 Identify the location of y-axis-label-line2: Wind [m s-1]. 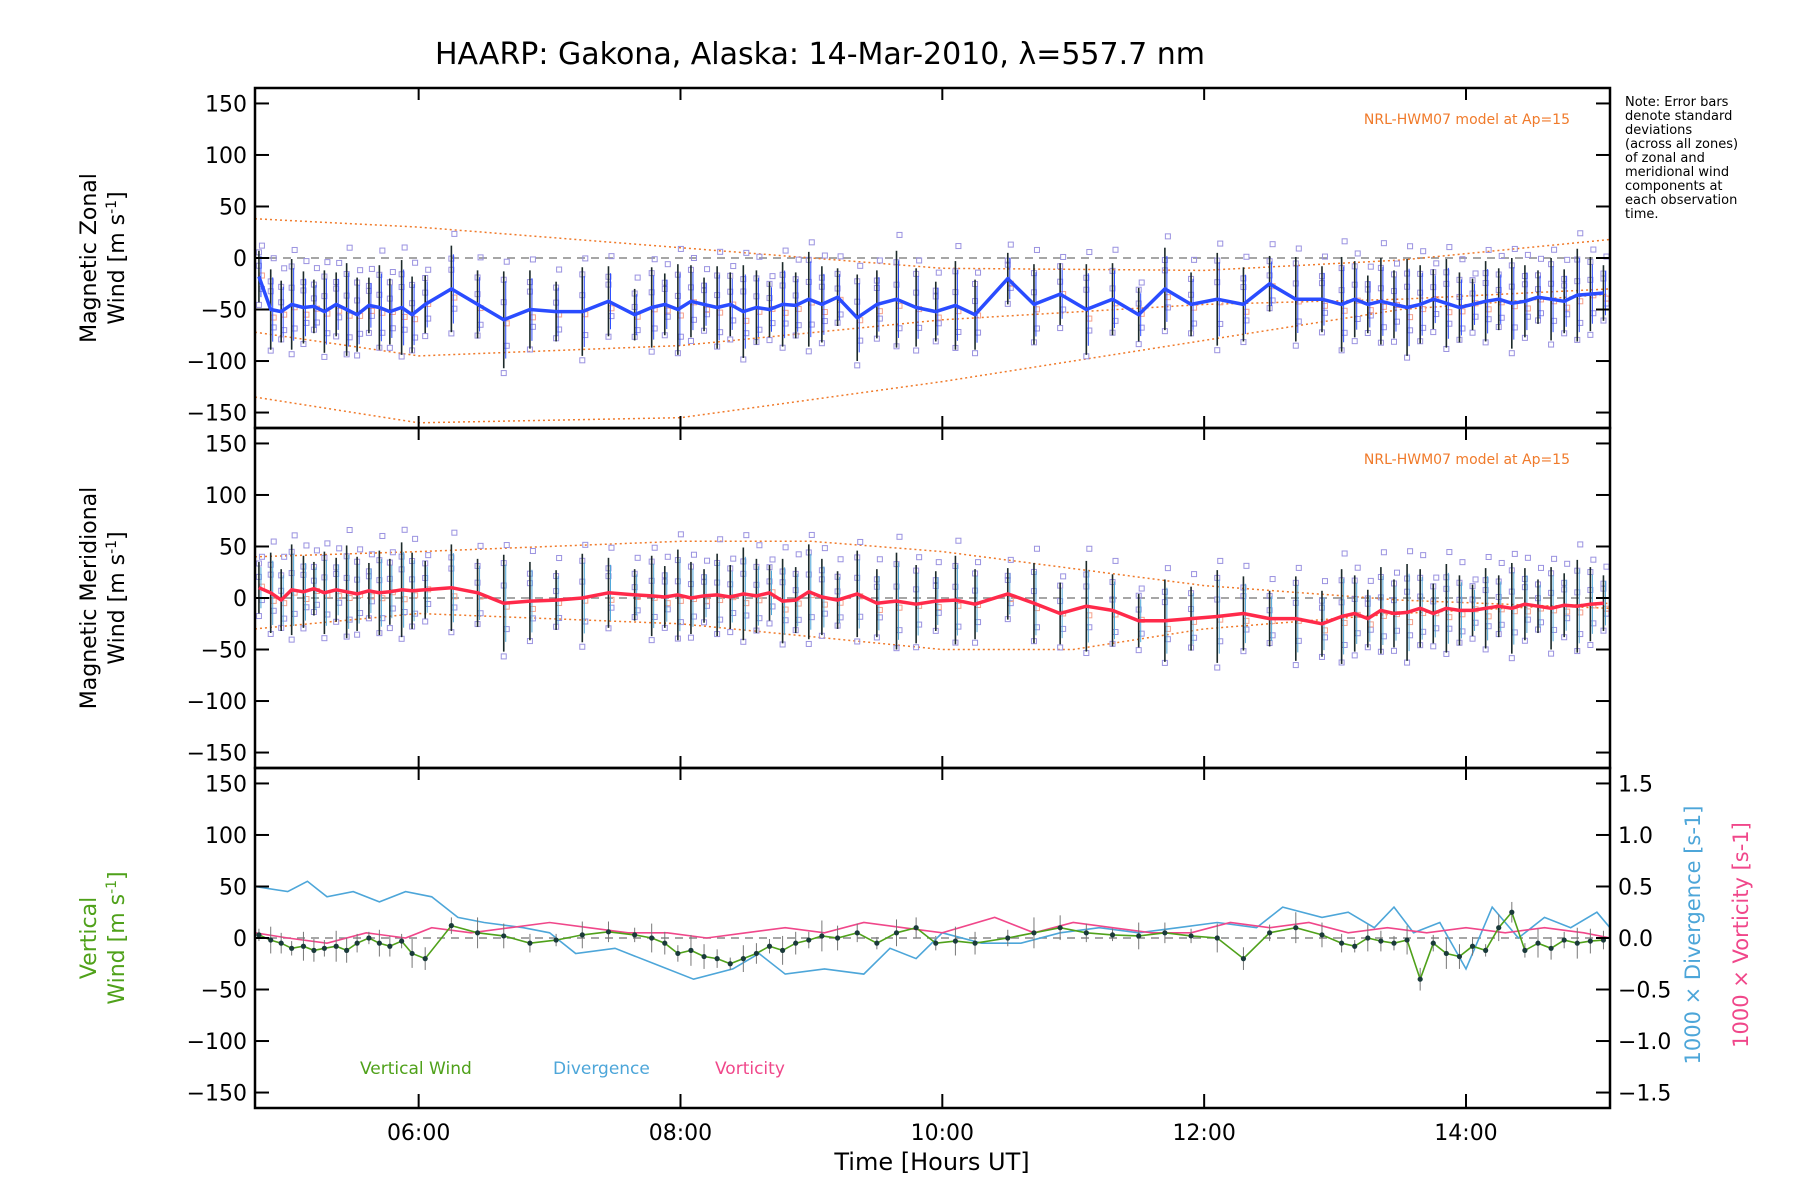
(117, 937).